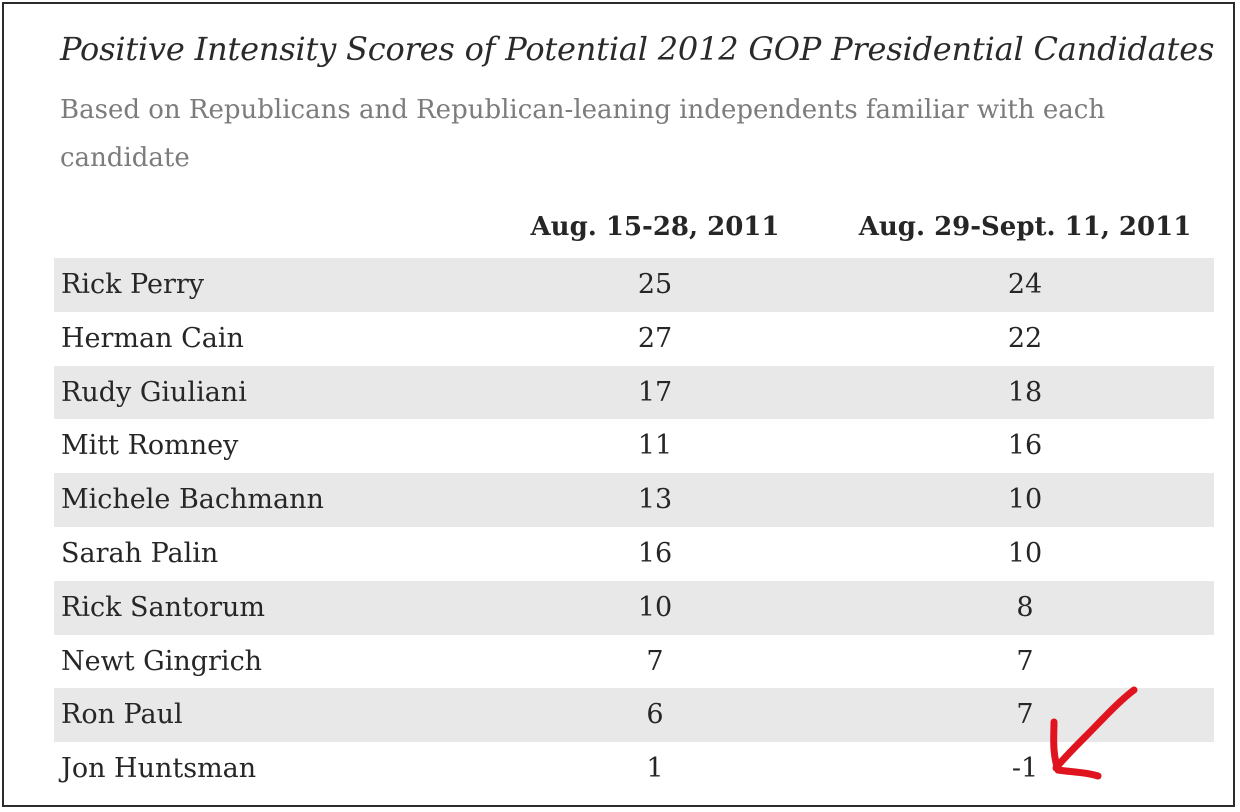 This screenshot has height=812, width=1240. What do you see at coordinates (634, 392) in the screenshot?
I see `table-row: Rudy Giuliani 17 18` at bounding box center [634, 392].